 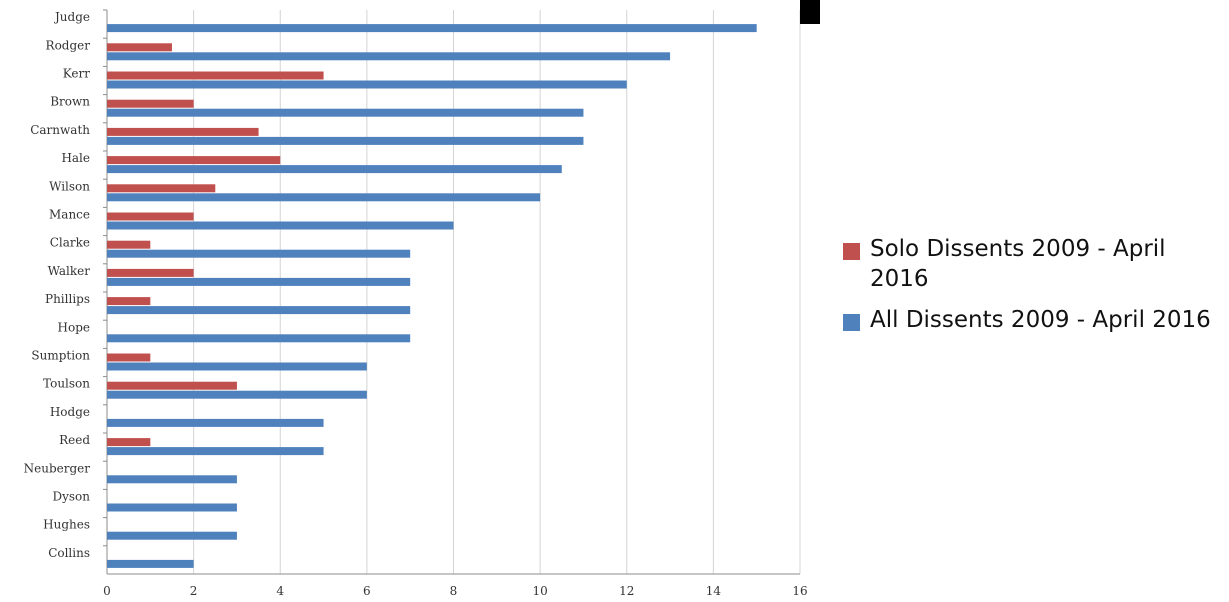 I want to click on category-label: Dyson, so click(x=71, y=497).